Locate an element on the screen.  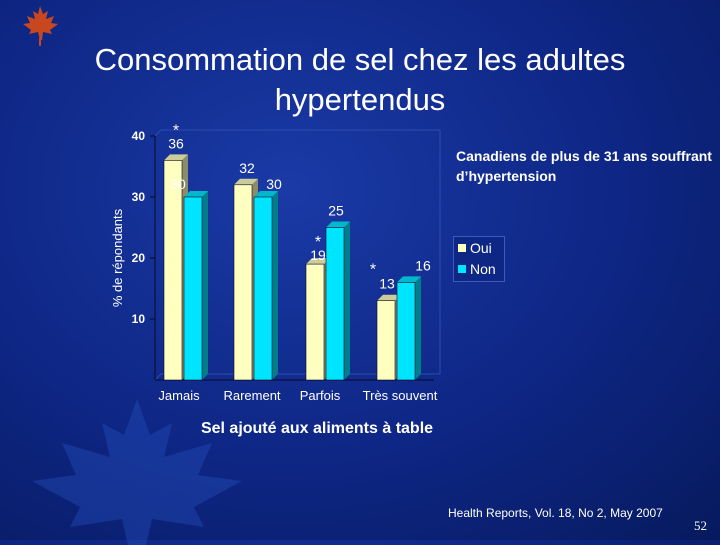
x-axis-label: Sel ajouté aux aliments à table is located at coordinates (317, 428).